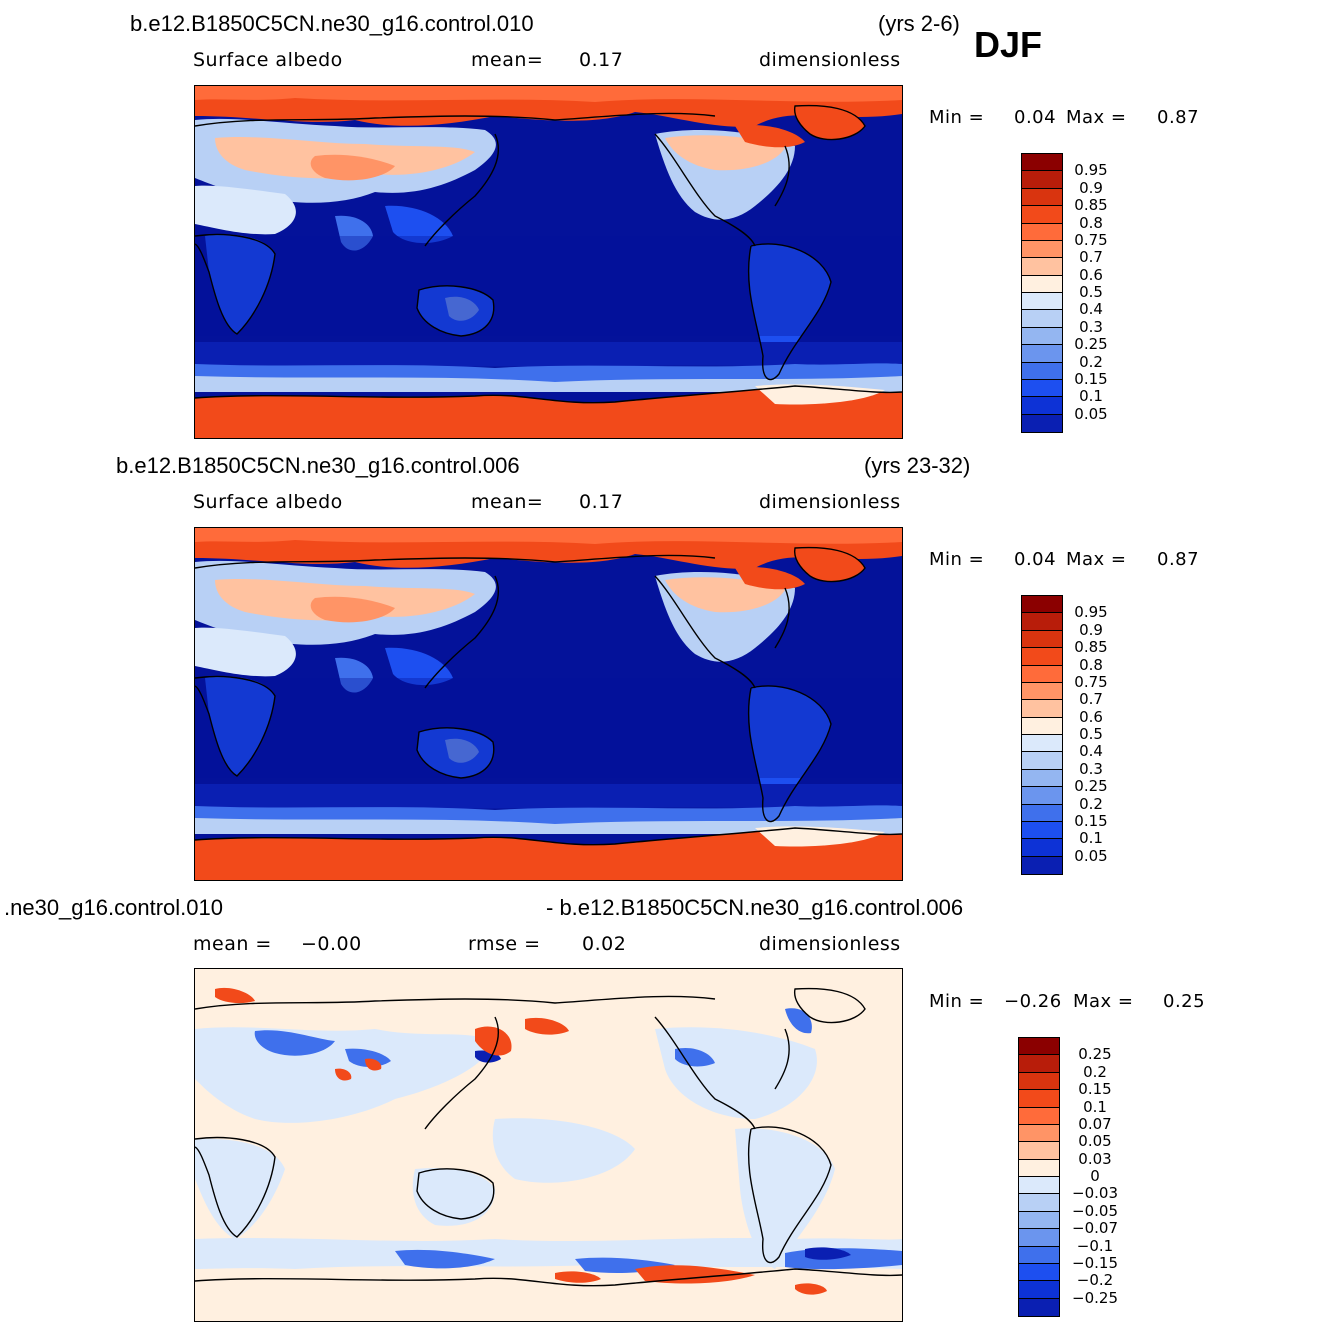  I want to click on panel3-mean-label: mean =, so click(232, 944).